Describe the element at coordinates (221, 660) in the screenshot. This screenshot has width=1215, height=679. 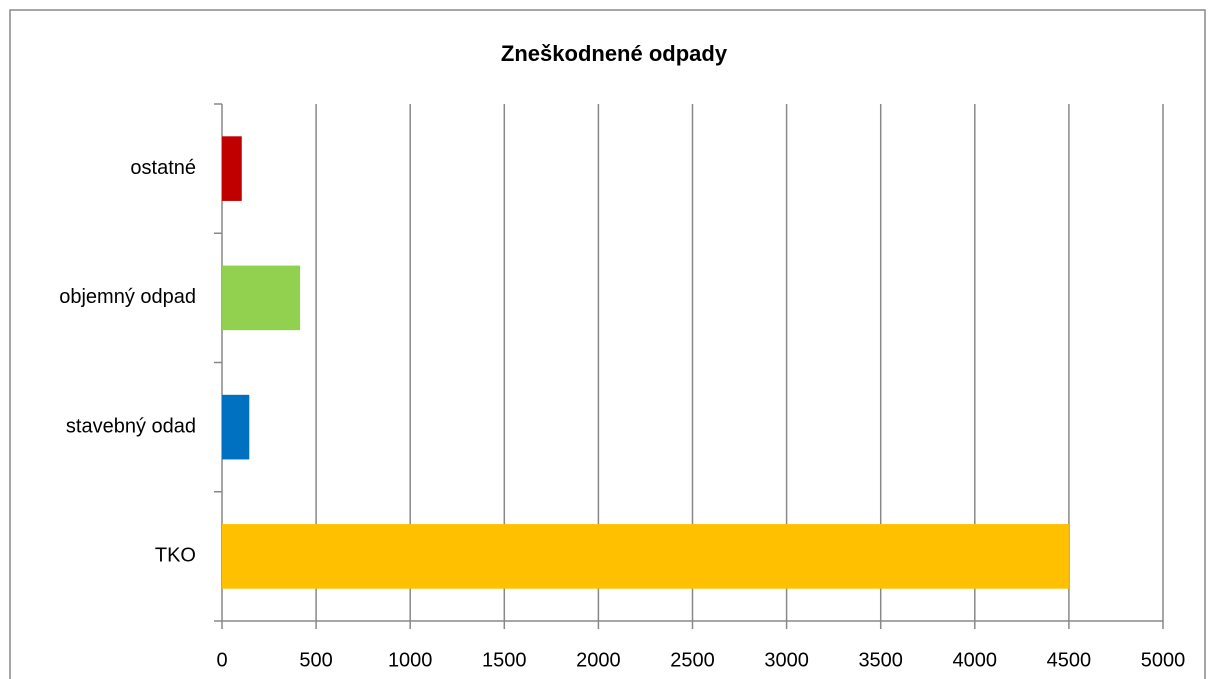
I see `x-tick-label: 0` at that location.